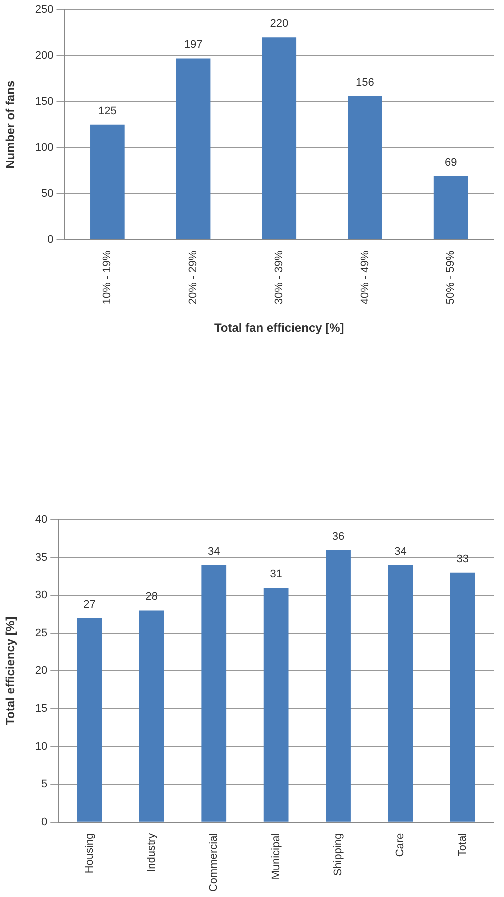 The height and width of the screenshot is (897, 504). Describe the element at coordinates (45, 784) in the screenshot. I see `y-tick-label: 5` at that location.